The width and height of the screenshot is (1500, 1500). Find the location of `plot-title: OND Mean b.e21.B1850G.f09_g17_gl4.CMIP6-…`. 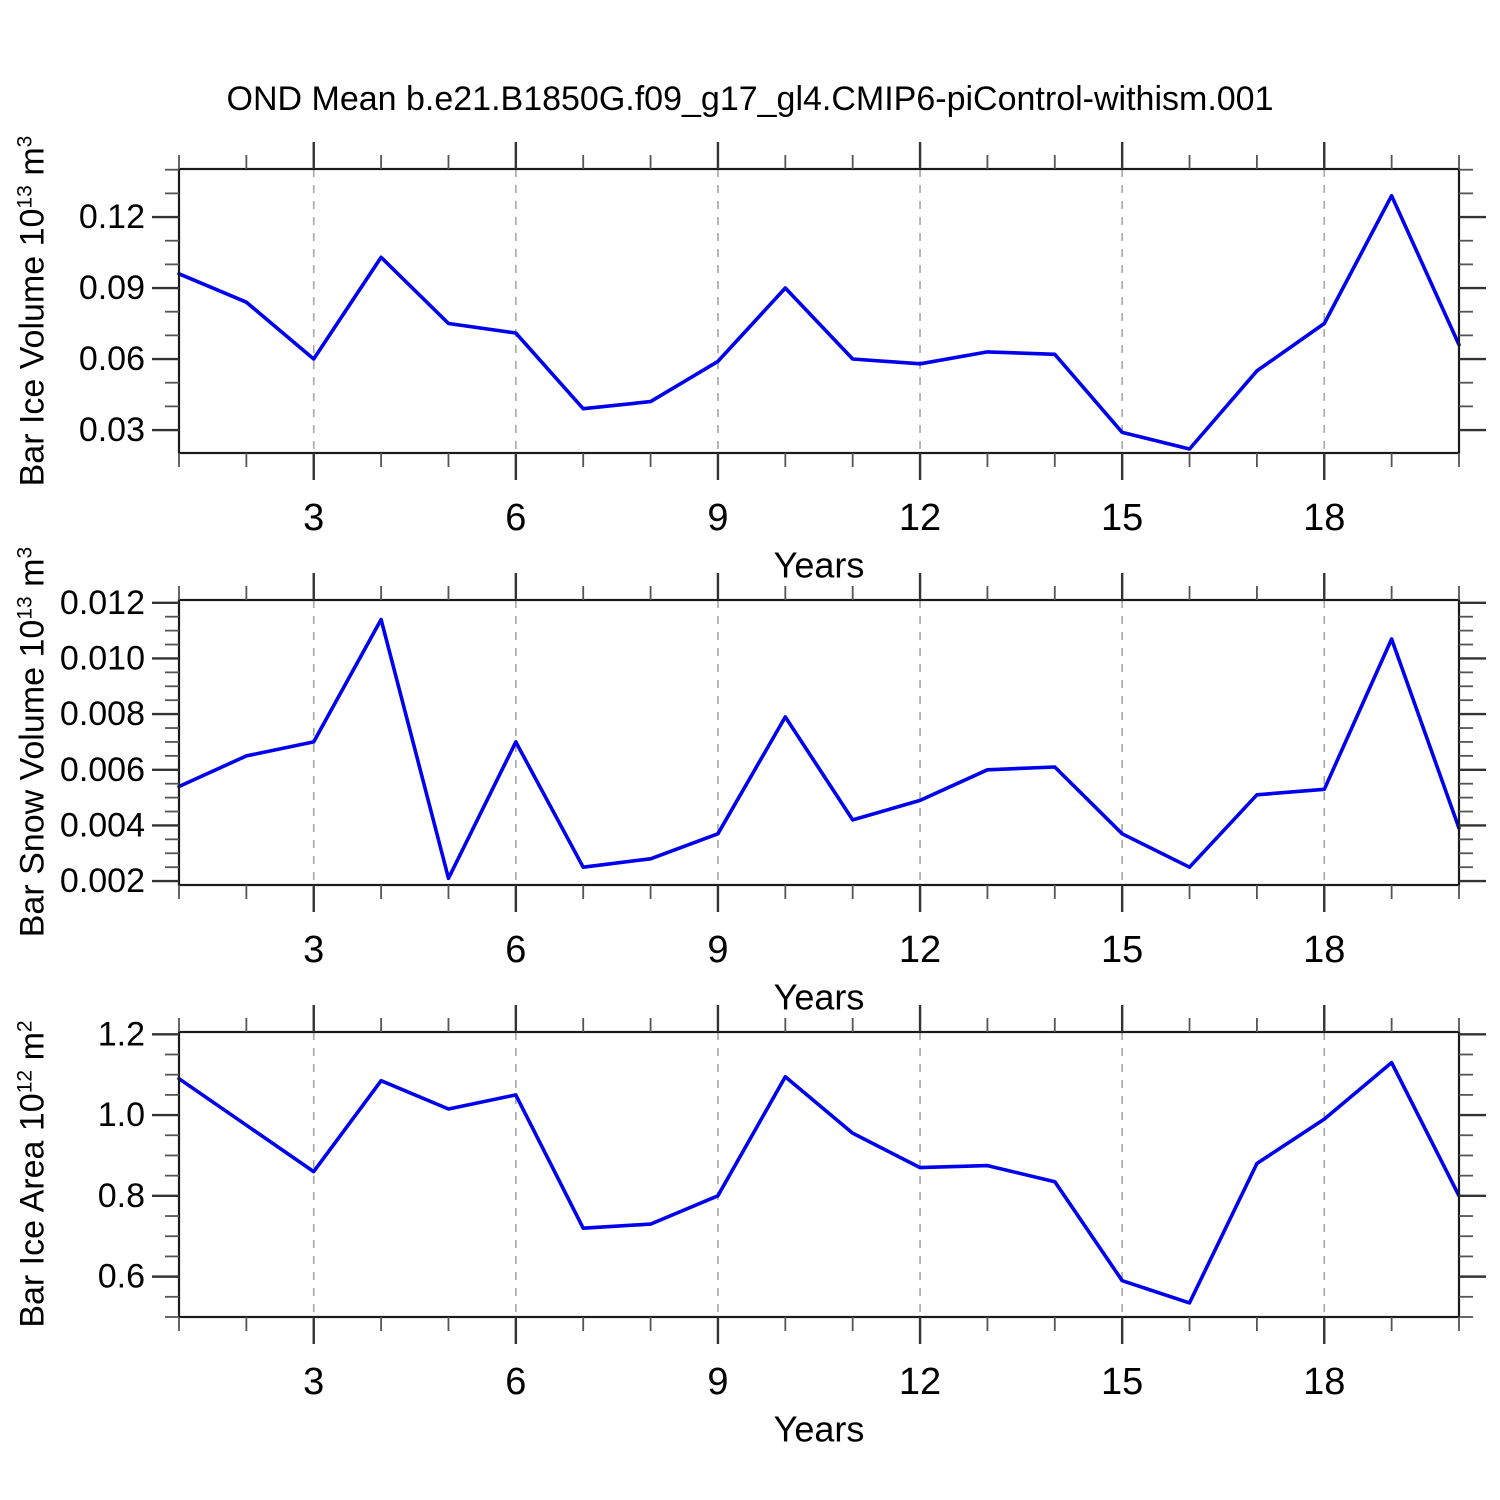

plot-title: OND Mean b.e21.B1850G.f09_g17_gl4.CMIP6-… is located at coordinates (750, 99).